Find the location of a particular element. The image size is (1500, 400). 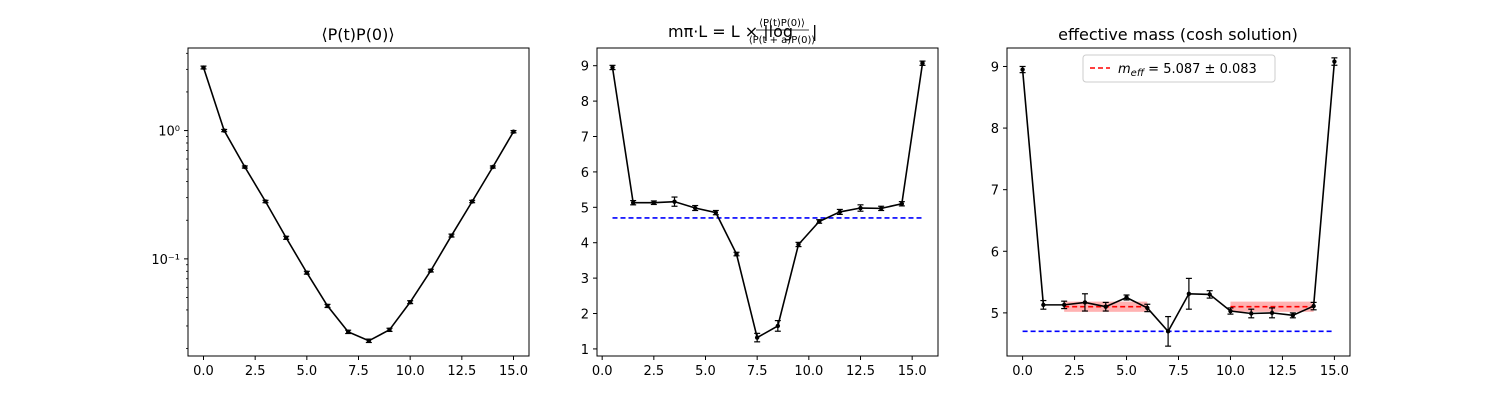

log-ratio-title-main: mπ·L = L × |log is located at coordinates (730, 31).